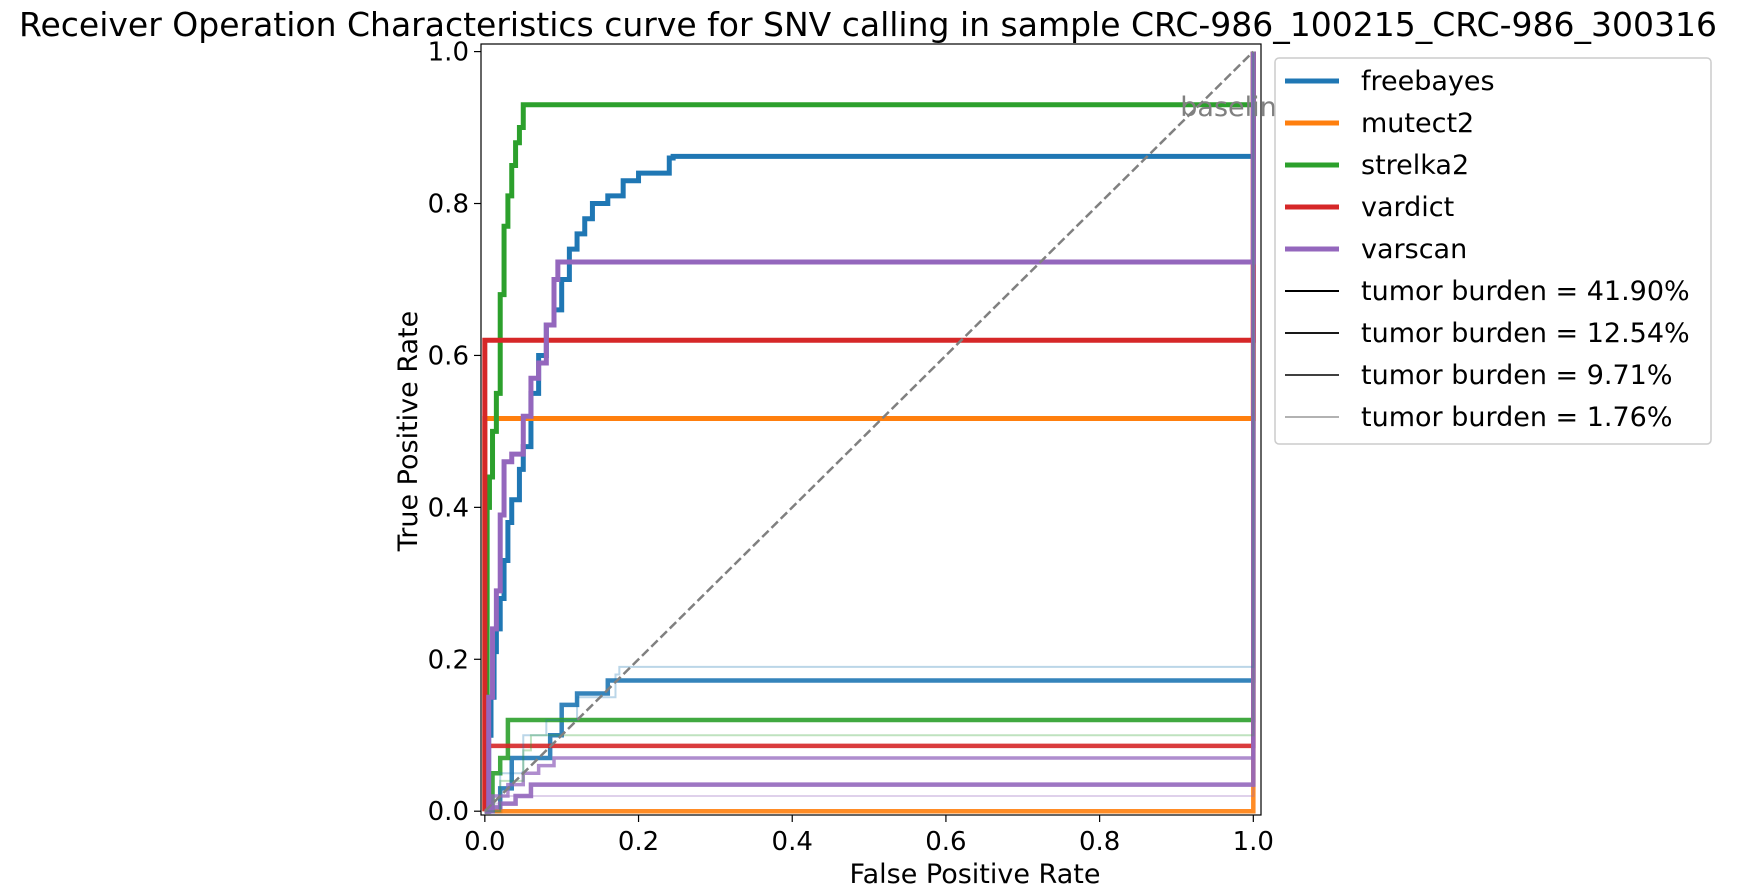 The image size is (1737, 895). What do you see at coordinates (1415, 165) in the screenshot?
I see `legend-label: strelka2` at bounding box center [1415, 165].